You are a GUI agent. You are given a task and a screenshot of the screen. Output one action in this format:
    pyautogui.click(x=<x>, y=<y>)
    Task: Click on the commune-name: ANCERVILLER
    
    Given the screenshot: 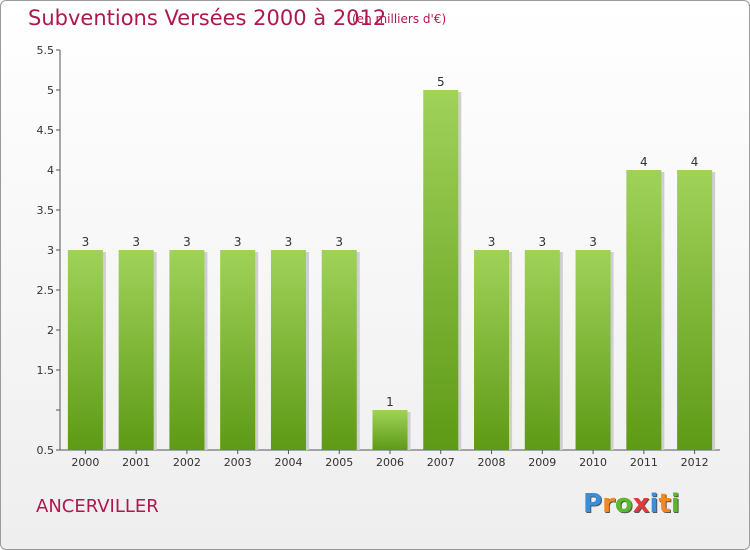 What is the action you would take?
    pyautogui.click(x=97, y=506)
    